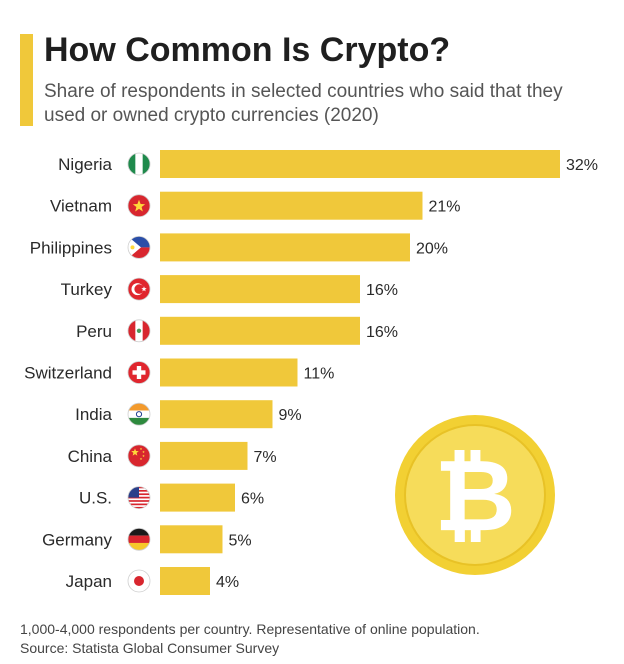 The width and height of the screenshot is (624, 664). I want to click on bar-turkey, so click(260, 289).